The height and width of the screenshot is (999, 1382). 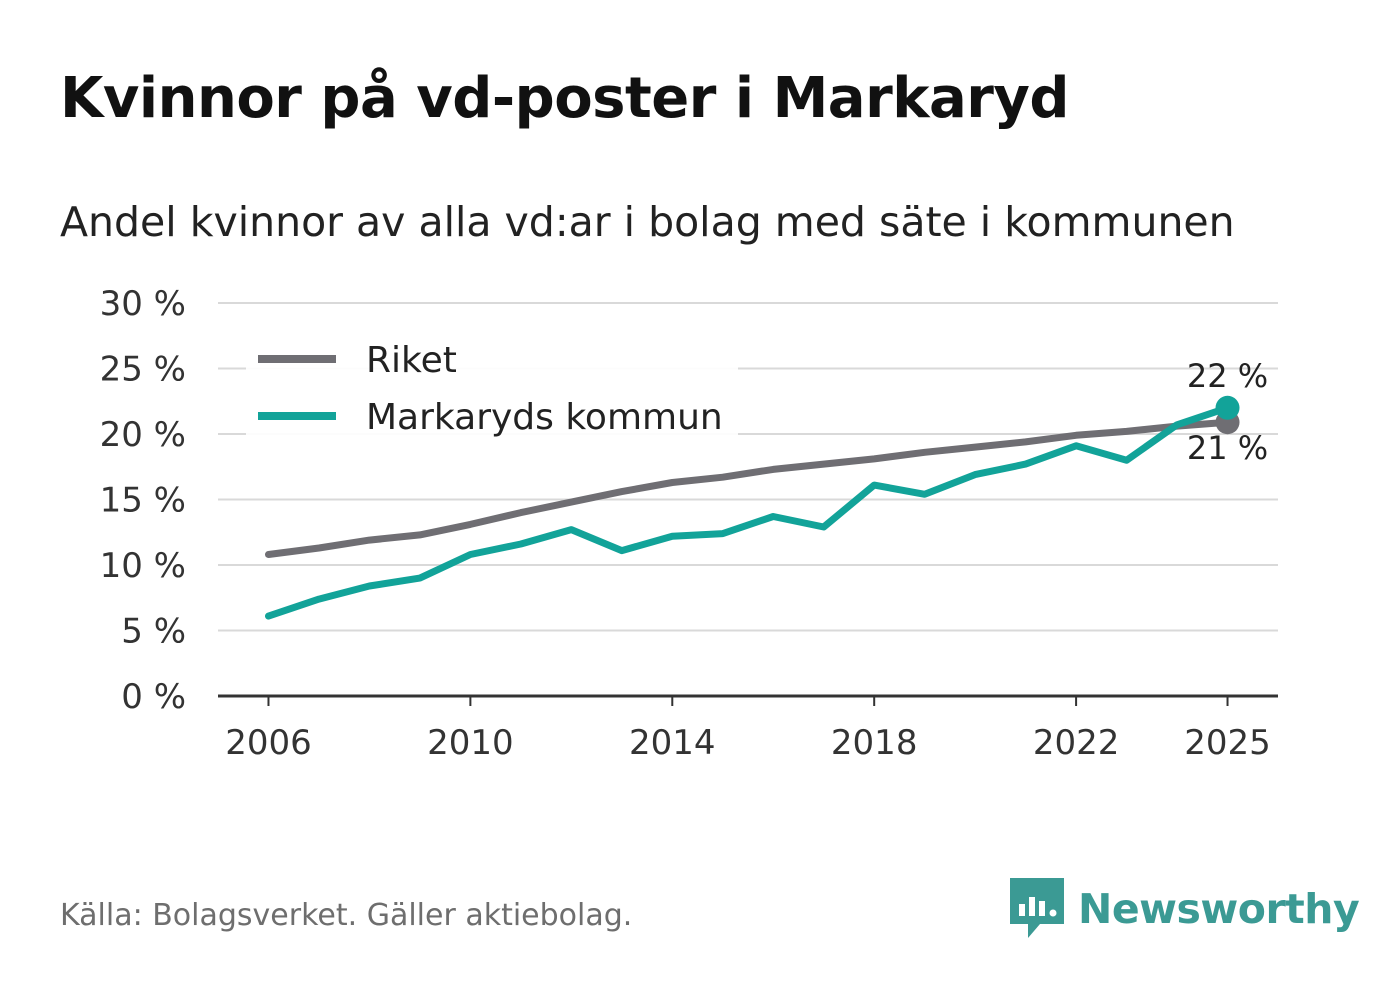 I want to click on legend-background, so click(x=492, y=386).